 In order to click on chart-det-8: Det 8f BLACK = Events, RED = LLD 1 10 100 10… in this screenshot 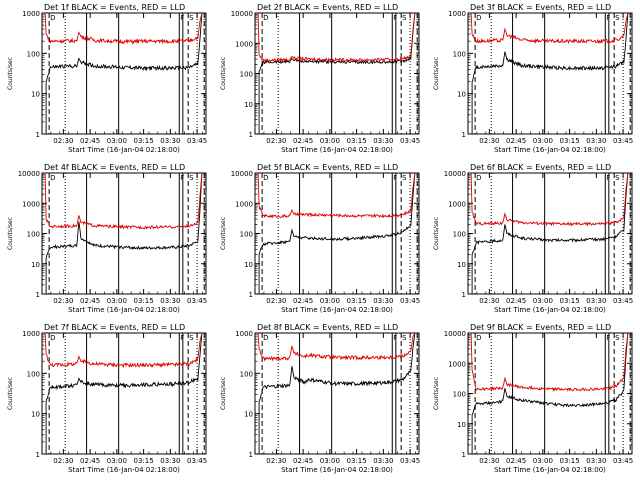, I will do `click(320, 398)`.